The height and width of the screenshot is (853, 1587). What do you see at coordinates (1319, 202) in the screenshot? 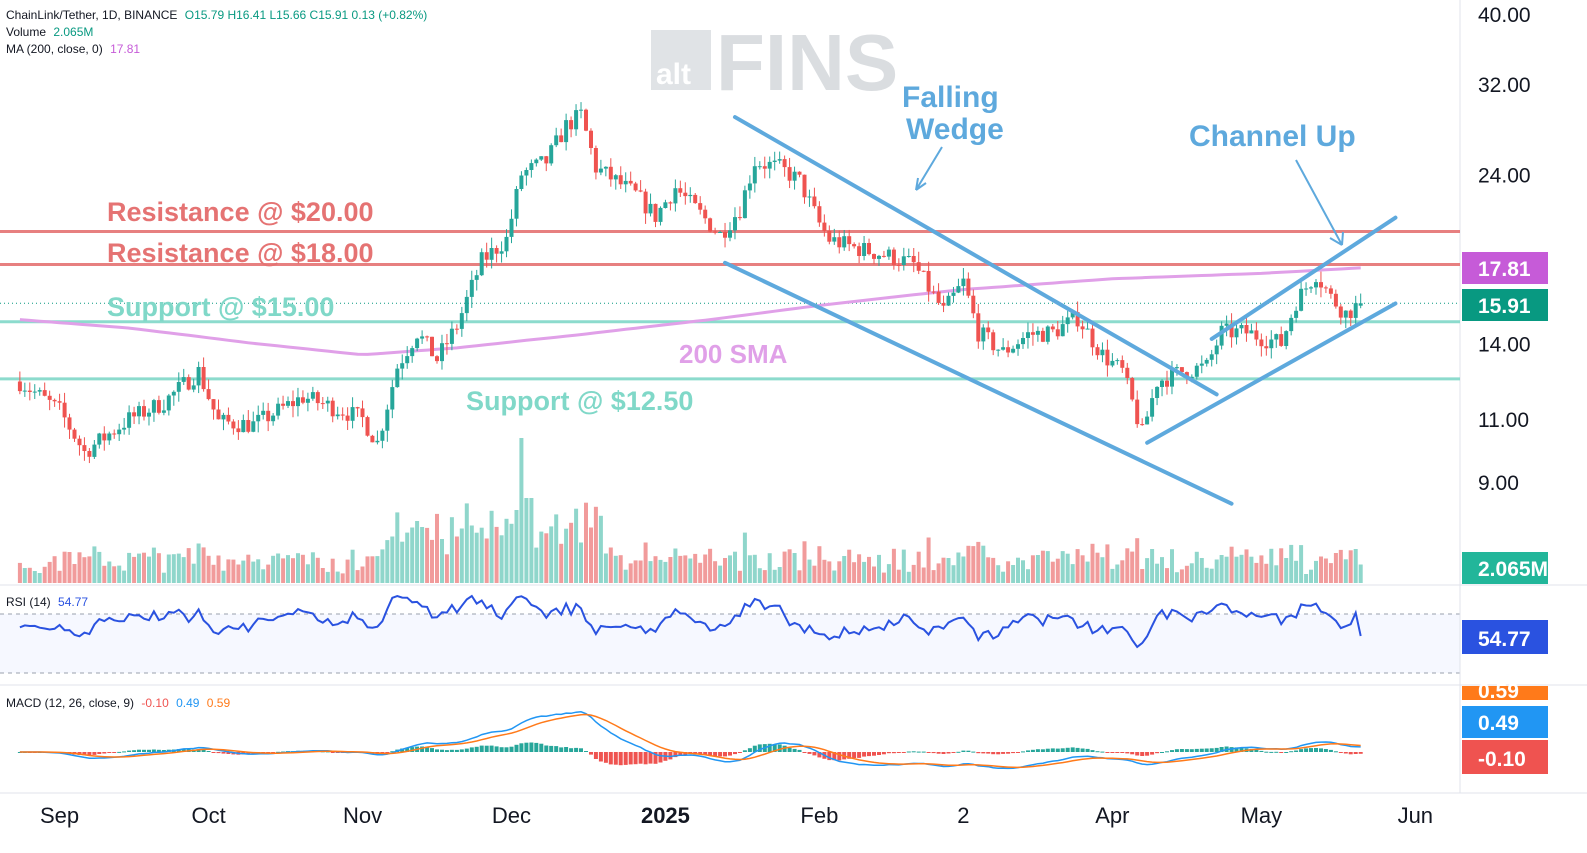
I see `channel-up-arrow` at bounding box center [1319, 202].